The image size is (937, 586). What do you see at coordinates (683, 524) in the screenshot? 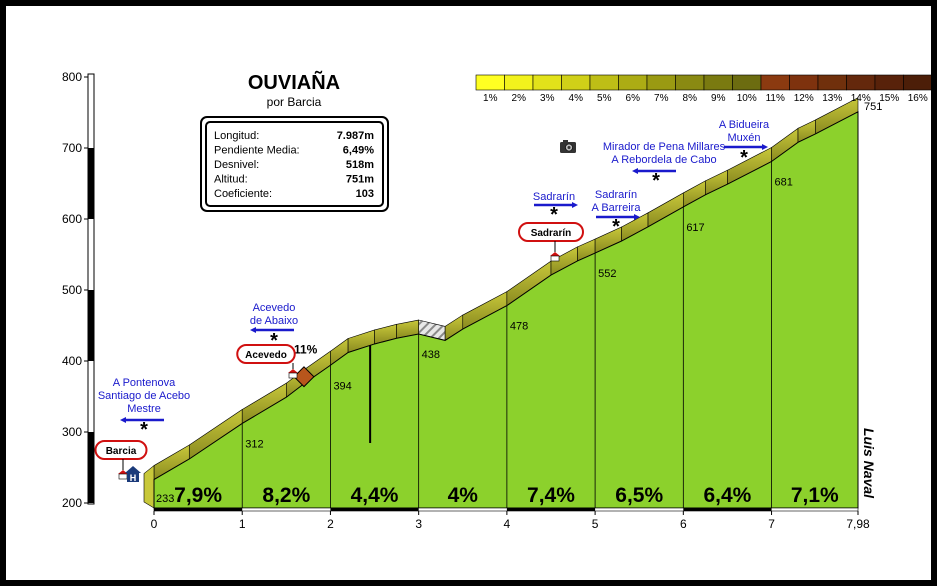
I see `x-tick-label: 6` at bounding box center [683, 524].